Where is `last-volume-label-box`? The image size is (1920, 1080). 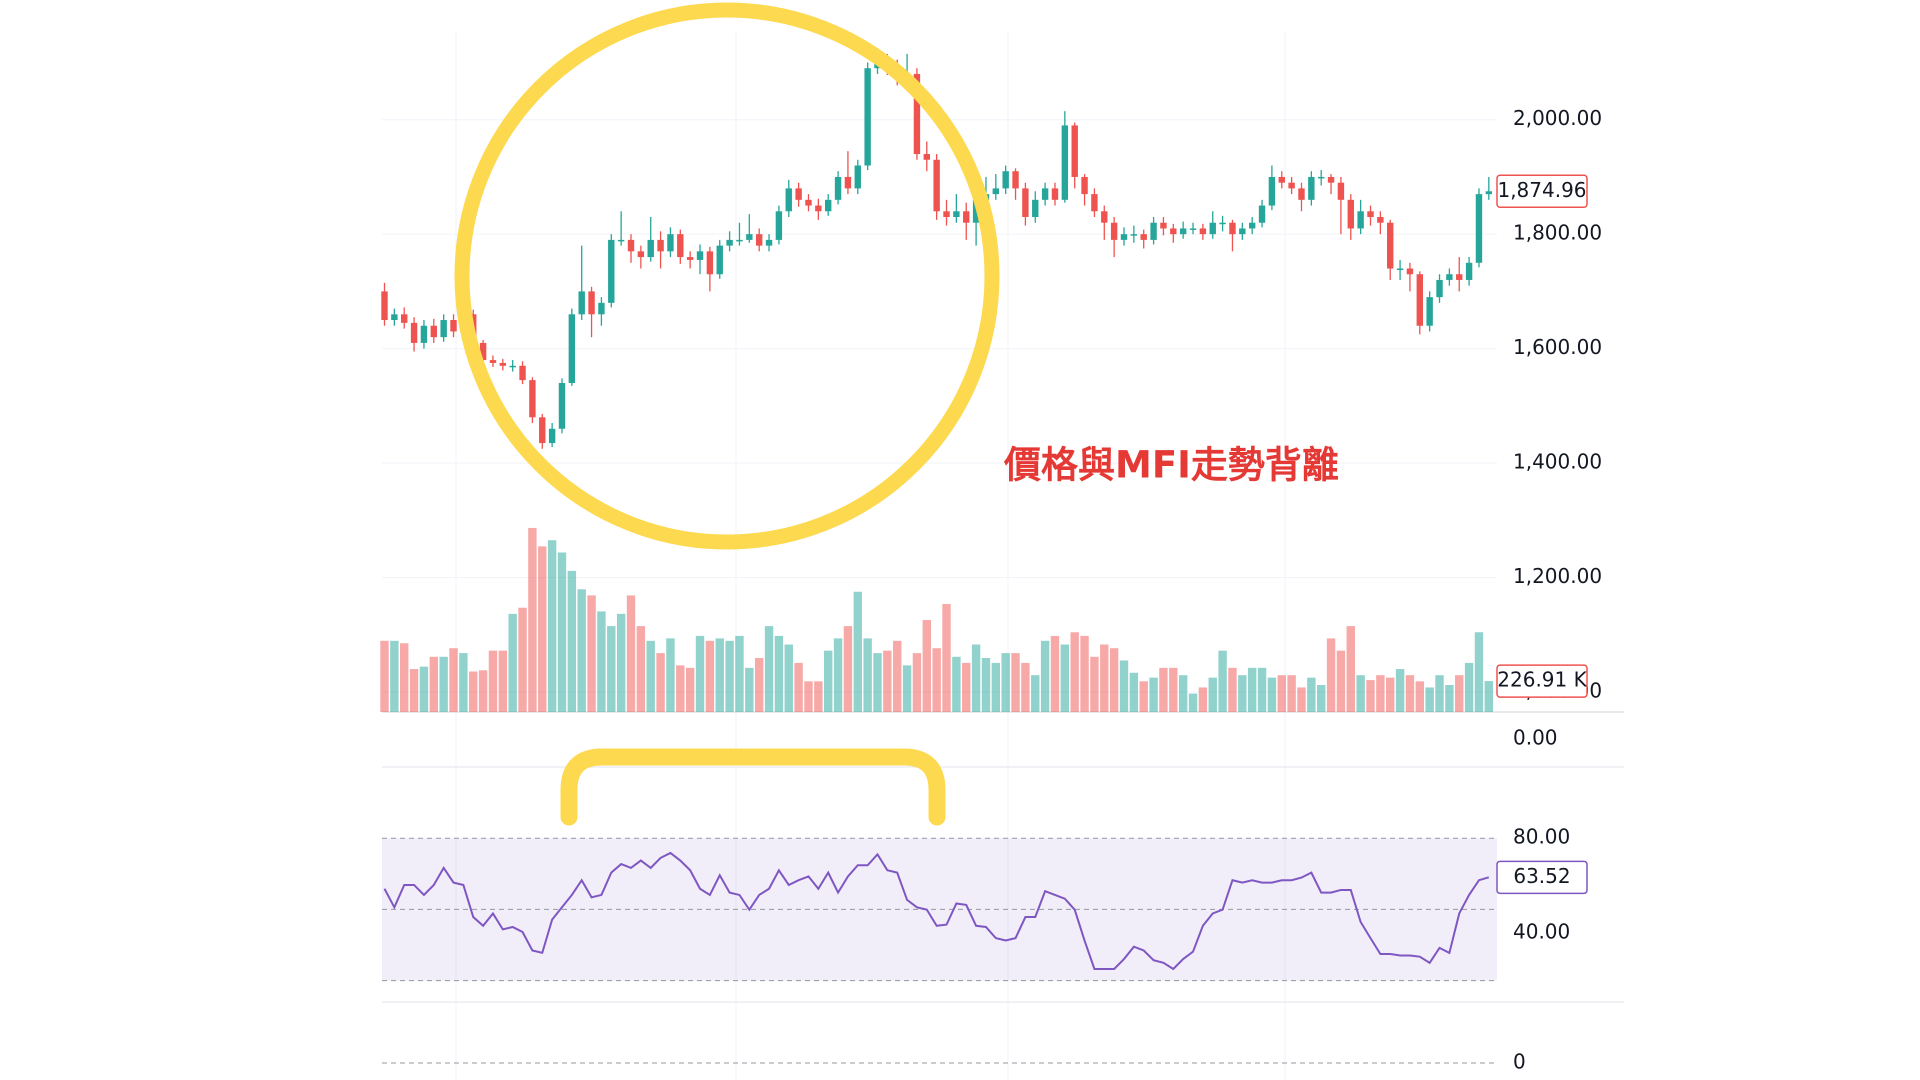
last-volume-label-box is located at coordinates (1542, 681).